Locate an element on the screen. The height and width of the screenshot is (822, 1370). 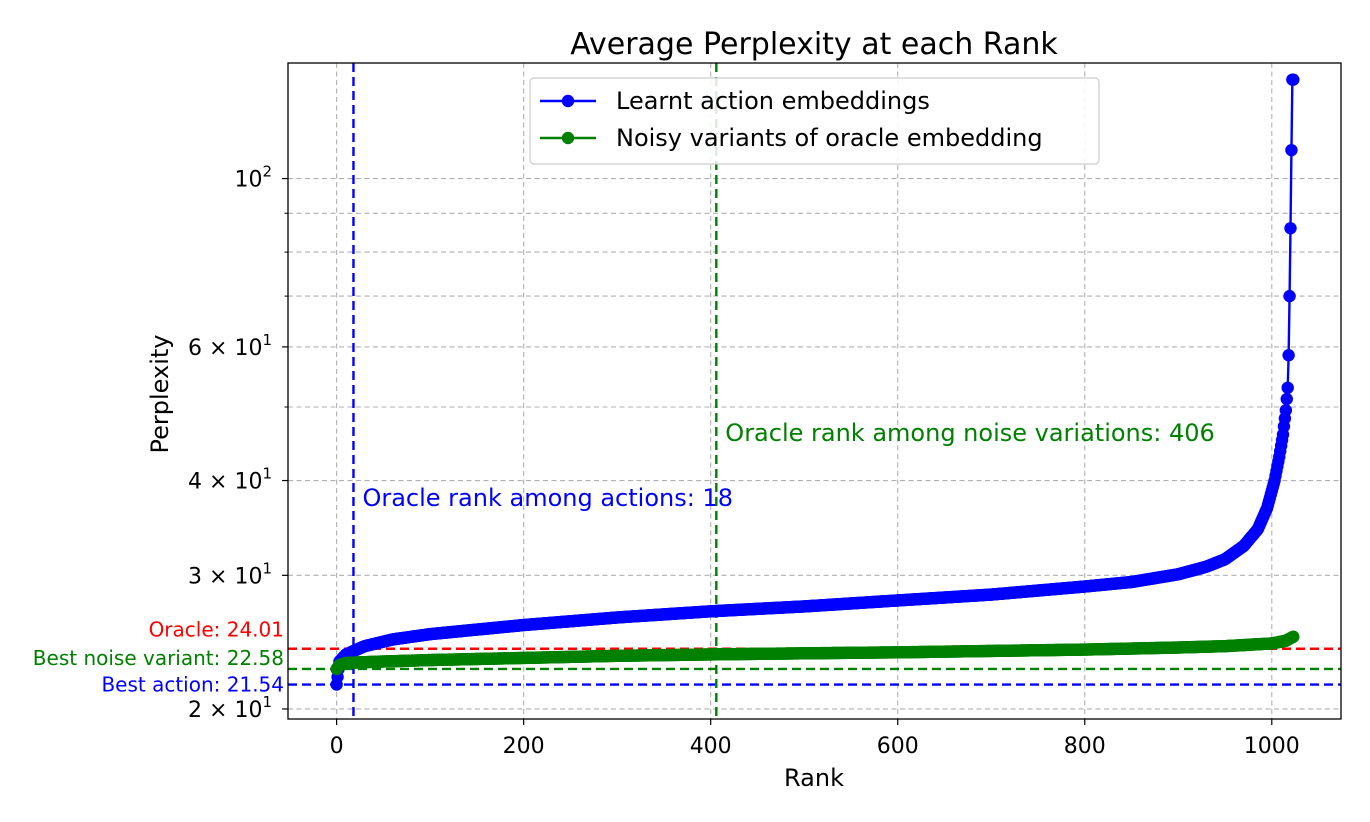
x-tick-label: 400 is located at coordinates (711, 746).